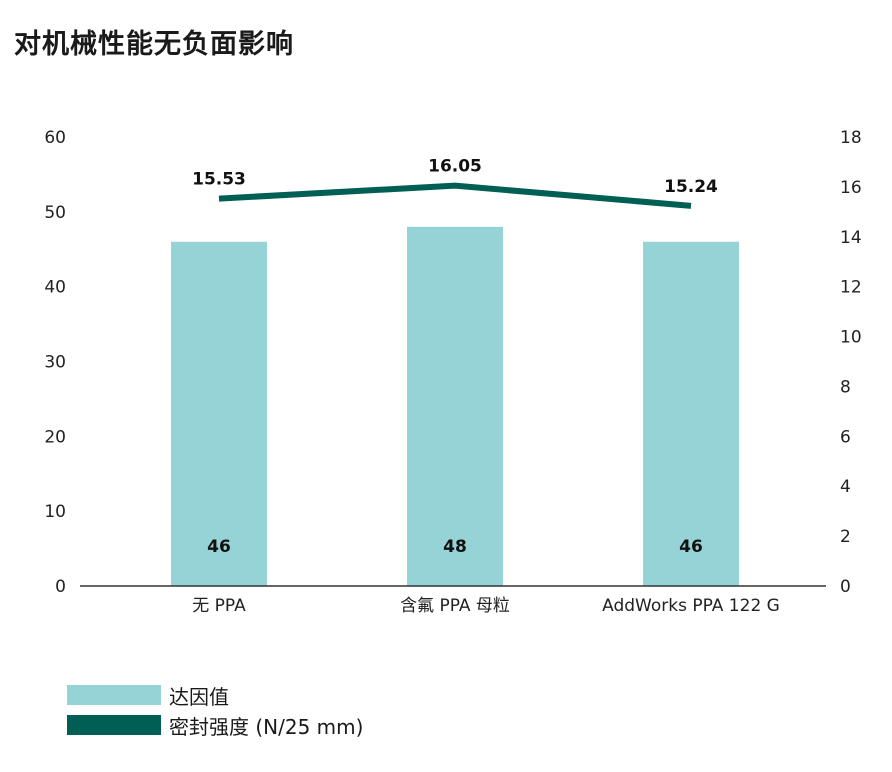  What do you see at coordinates (55, 437) in the screenshot?
I see `left-tick-label: 20` at bounding box center [55, 437].